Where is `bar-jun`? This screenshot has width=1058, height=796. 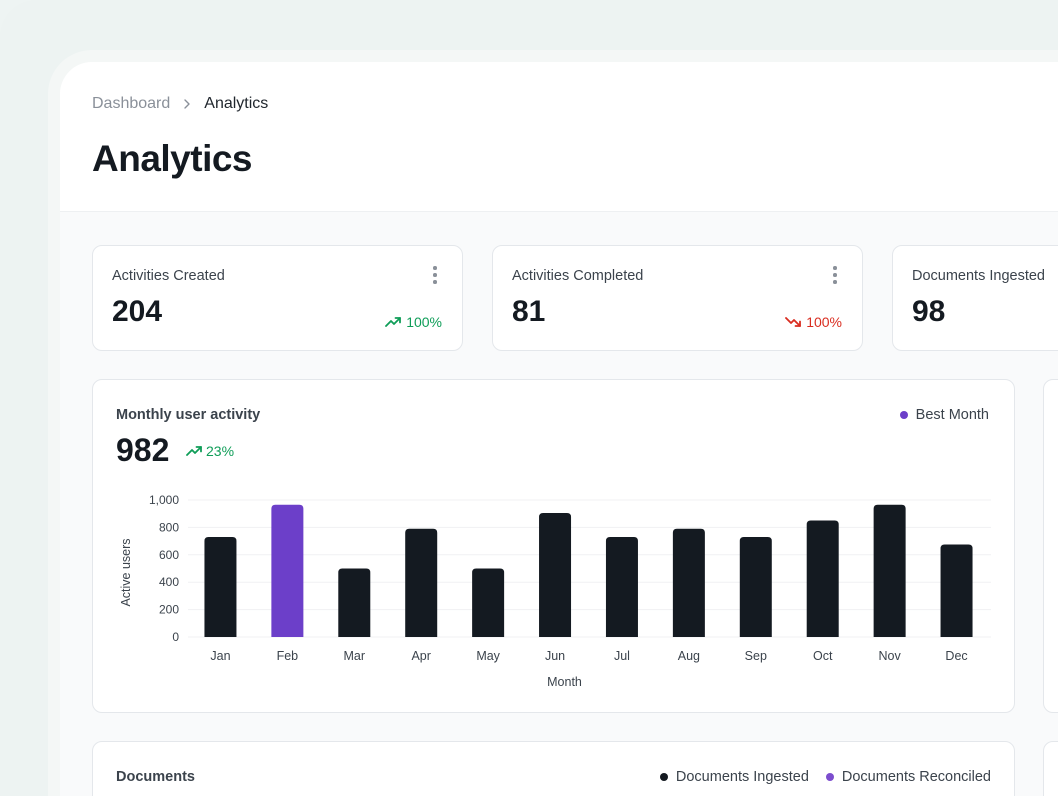 bar-jun is located at coordinates (555, 575).